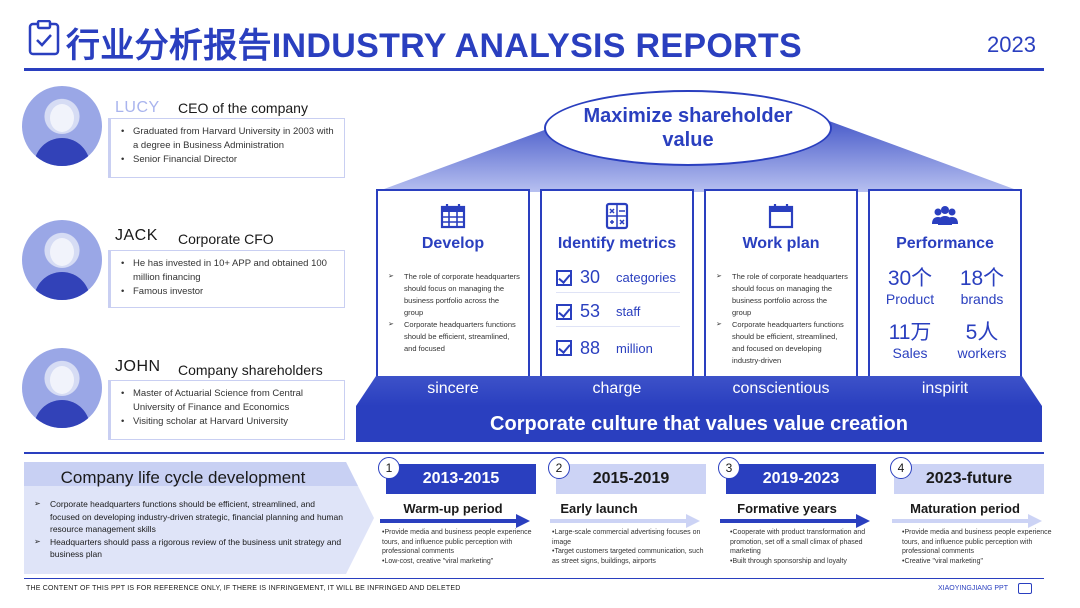 The height and width of the screenshot is (608, 1080). I want to click on performance-cell: 11万 Sales, so click(910, 341).